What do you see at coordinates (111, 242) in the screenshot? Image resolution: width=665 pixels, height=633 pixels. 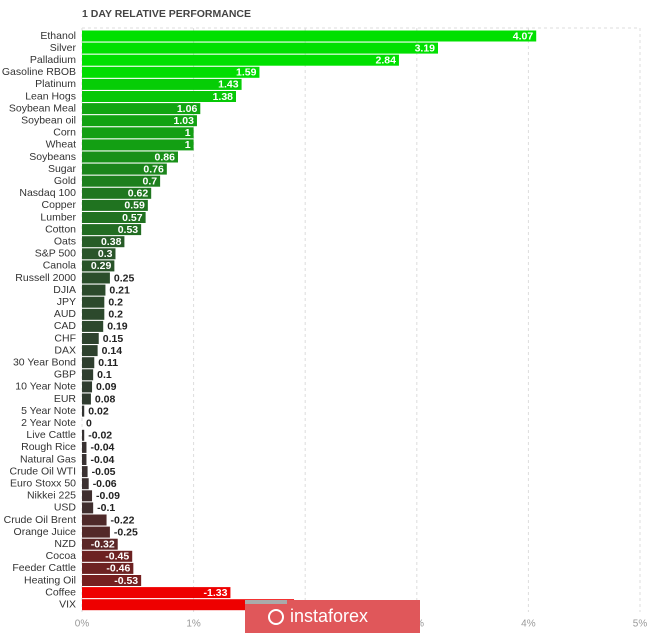 I see `value-label: 0.38` at bounding box center [111, 242].